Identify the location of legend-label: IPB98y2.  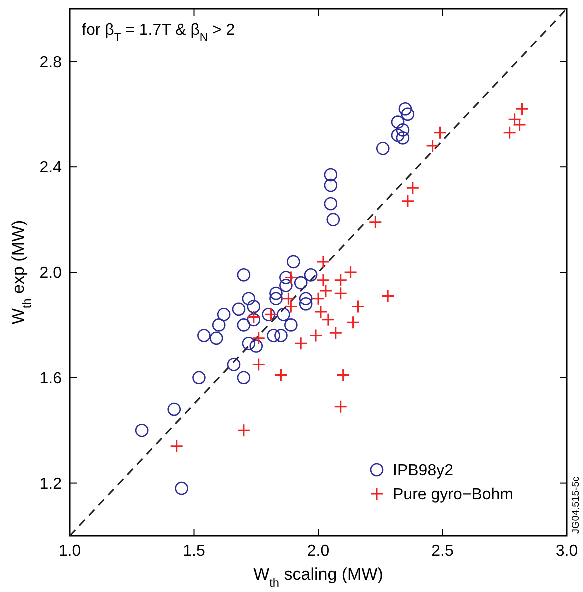
(423, 471).